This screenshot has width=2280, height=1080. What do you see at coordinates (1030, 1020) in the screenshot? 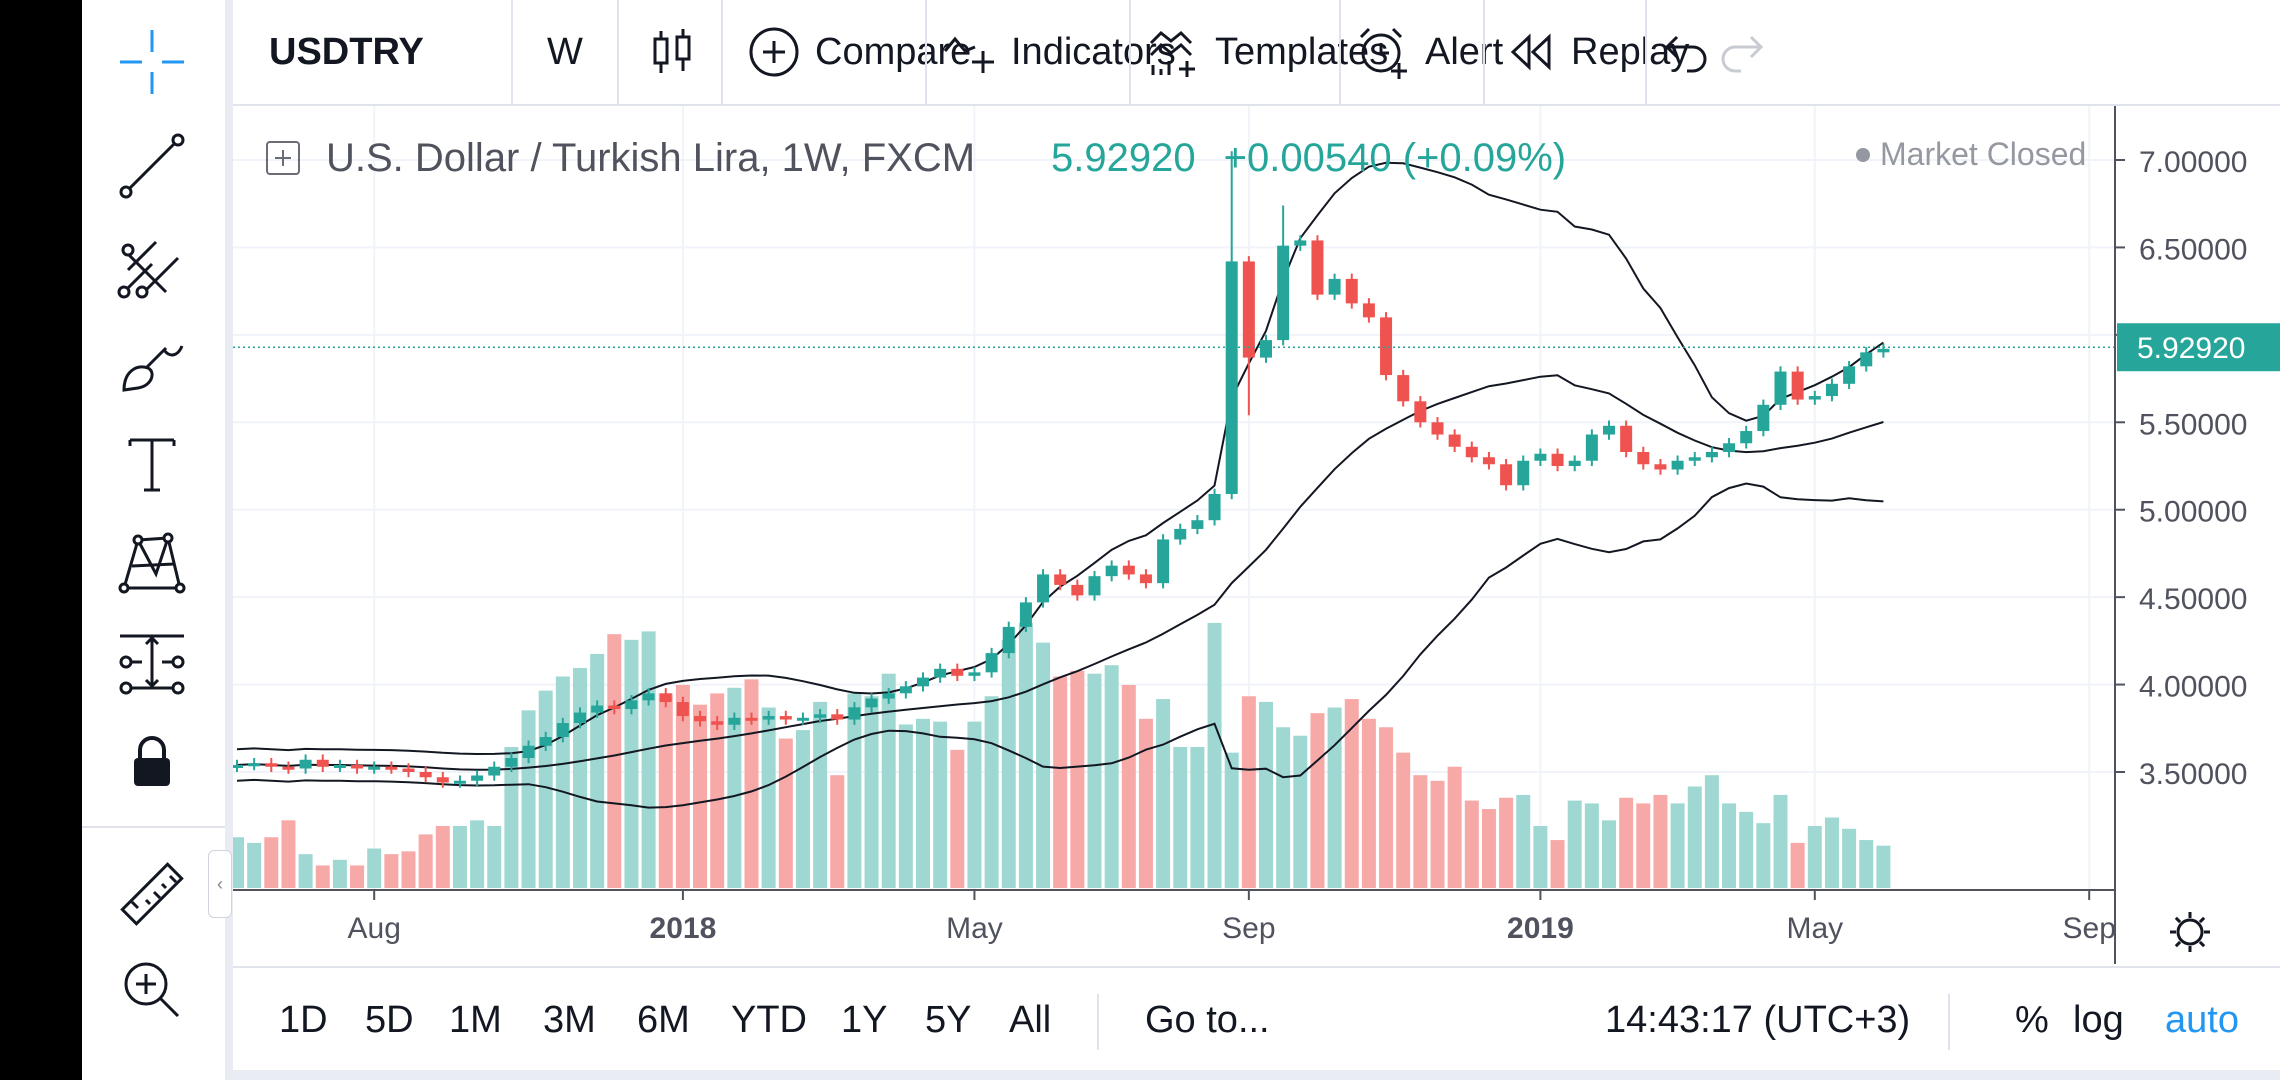
I see `range-all: All` at bounding box center [1030, 1020].